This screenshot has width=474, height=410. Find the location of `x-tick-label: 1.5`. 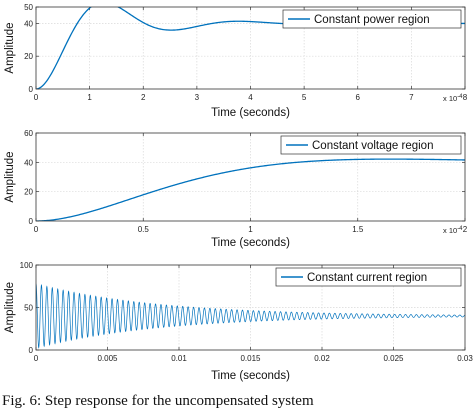

x-tick-label: 1.5 is located at coordinates (358, 229).